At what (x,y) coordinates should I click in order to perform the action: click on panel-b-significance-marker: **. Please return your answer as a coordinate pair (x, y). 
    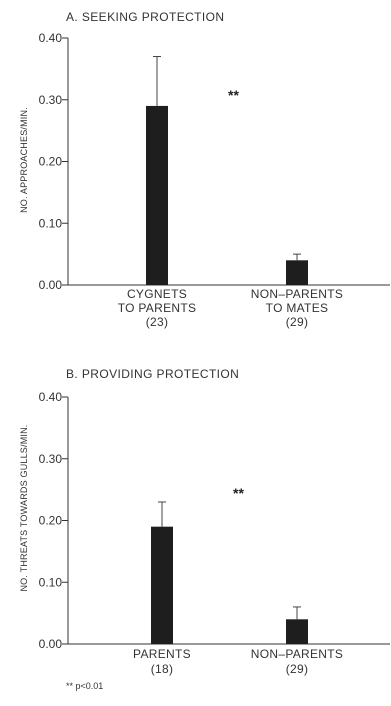
    Looking at the image, I should click on (238, 493).